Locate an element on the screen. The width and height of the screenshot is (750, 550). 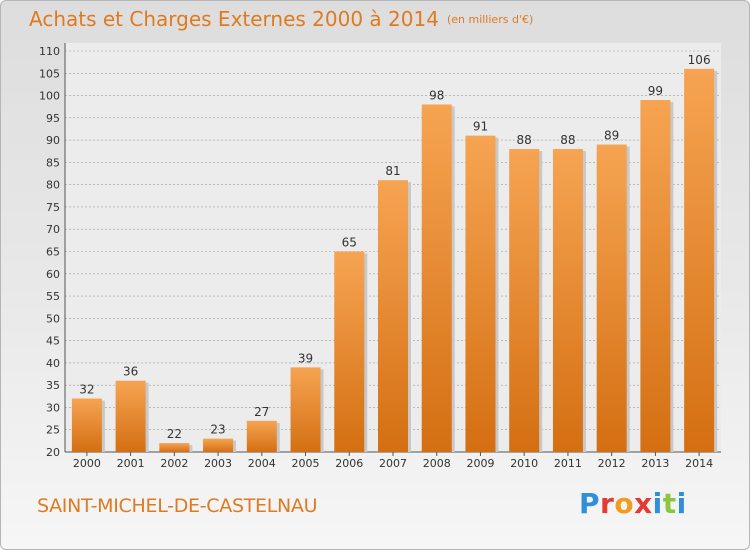
chart-unit: (en milliers d'€) is located at coordinates (490, 19).